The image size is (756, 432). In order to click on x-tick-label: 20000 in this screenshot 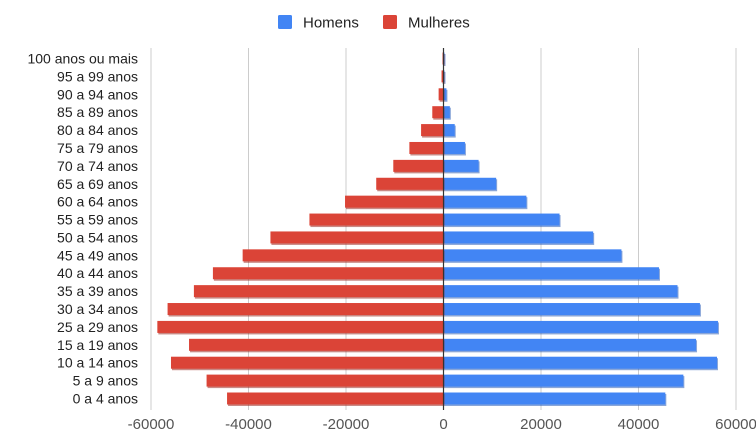, I will do `click(541, 424)`.